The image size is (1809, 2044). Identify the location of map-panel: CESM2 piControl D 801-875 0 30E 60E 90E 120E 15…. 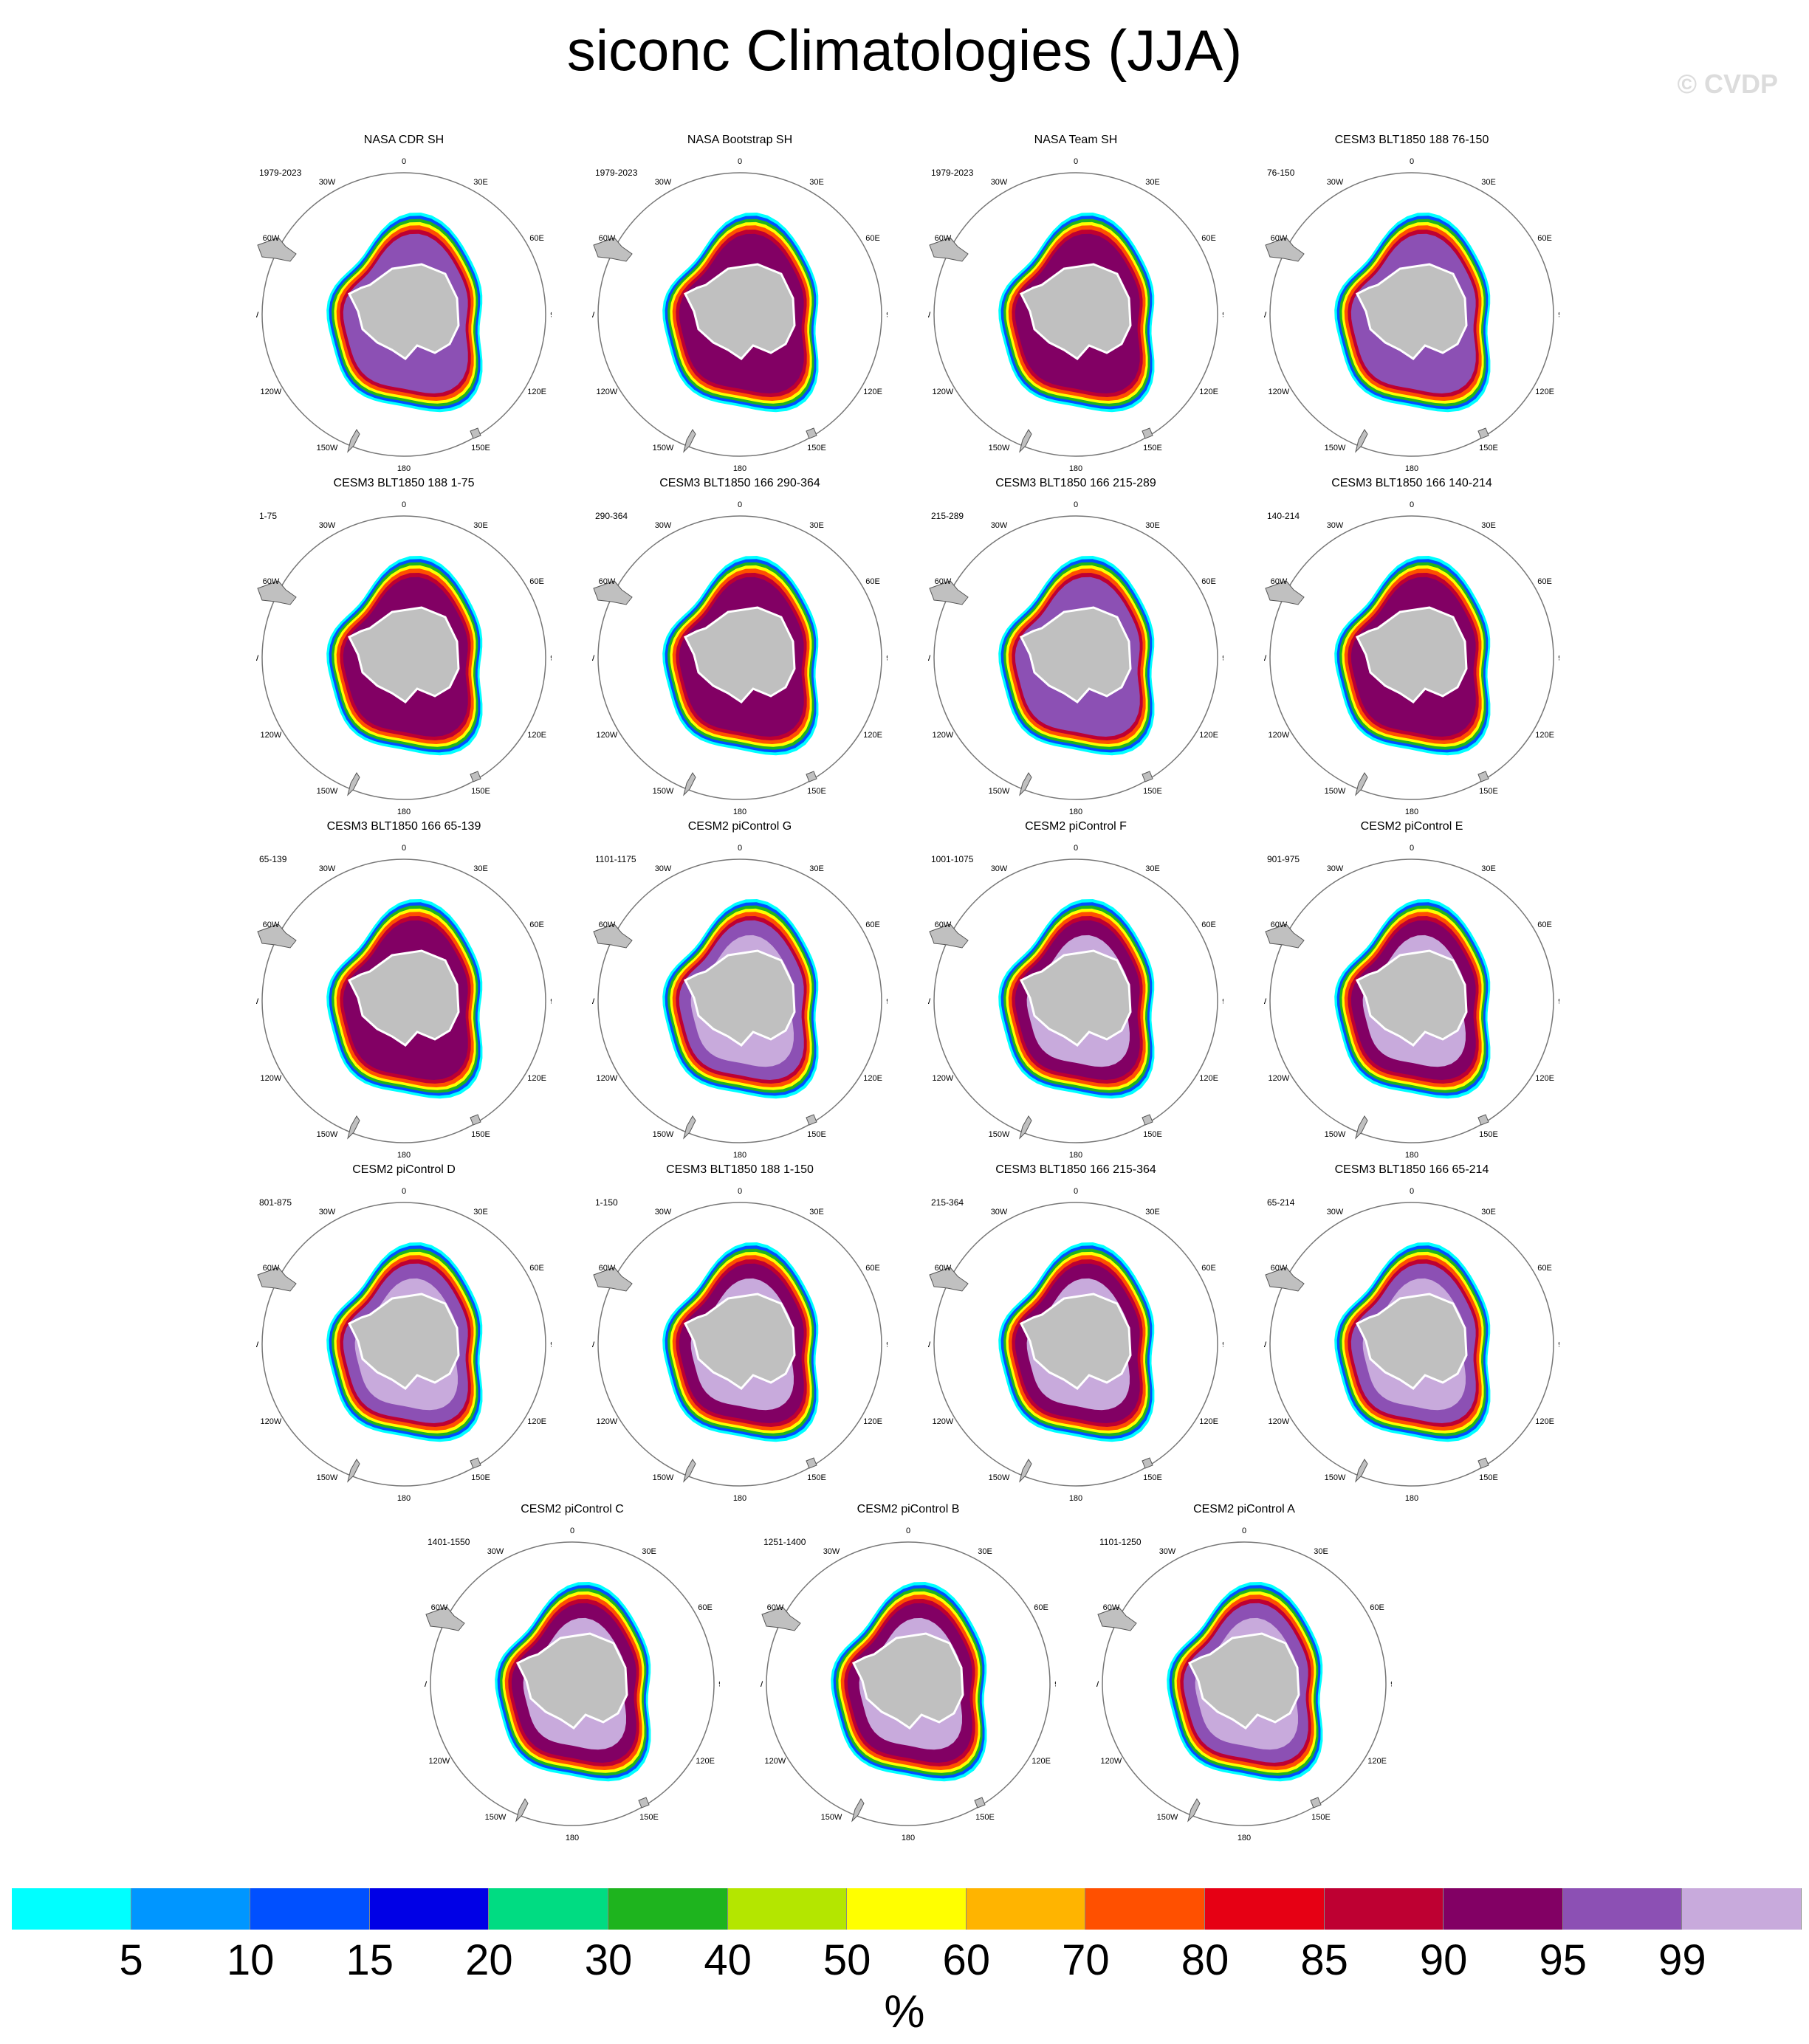
(404, 1336).